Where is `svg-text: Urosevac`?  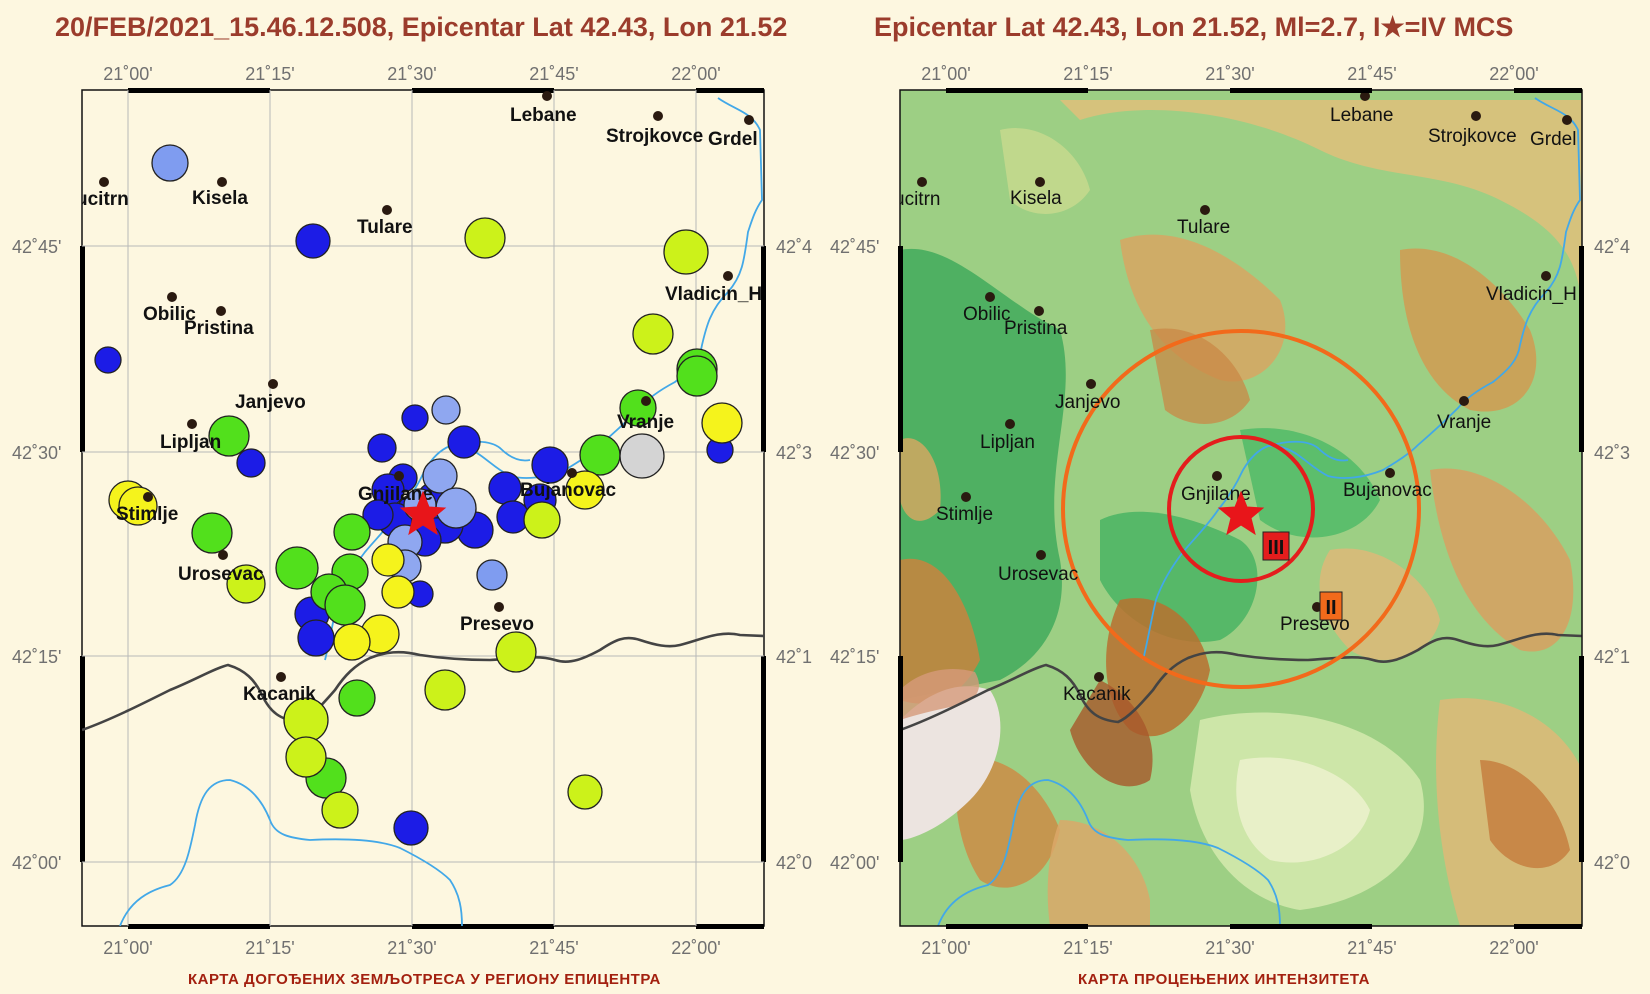 svg-text: Urosevac is located at coordinates (1038, 574).